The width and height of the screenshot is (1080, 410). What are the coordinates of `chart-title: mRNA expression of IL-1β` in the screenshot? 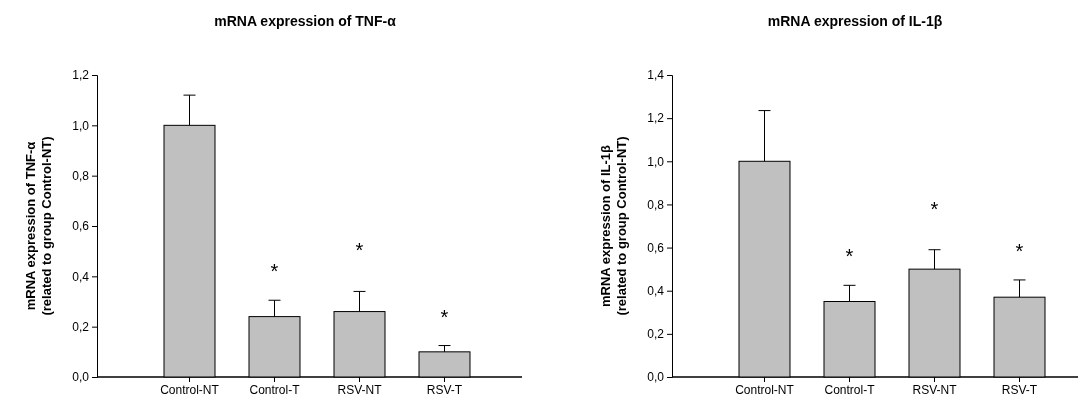 It's located at (855, 21).